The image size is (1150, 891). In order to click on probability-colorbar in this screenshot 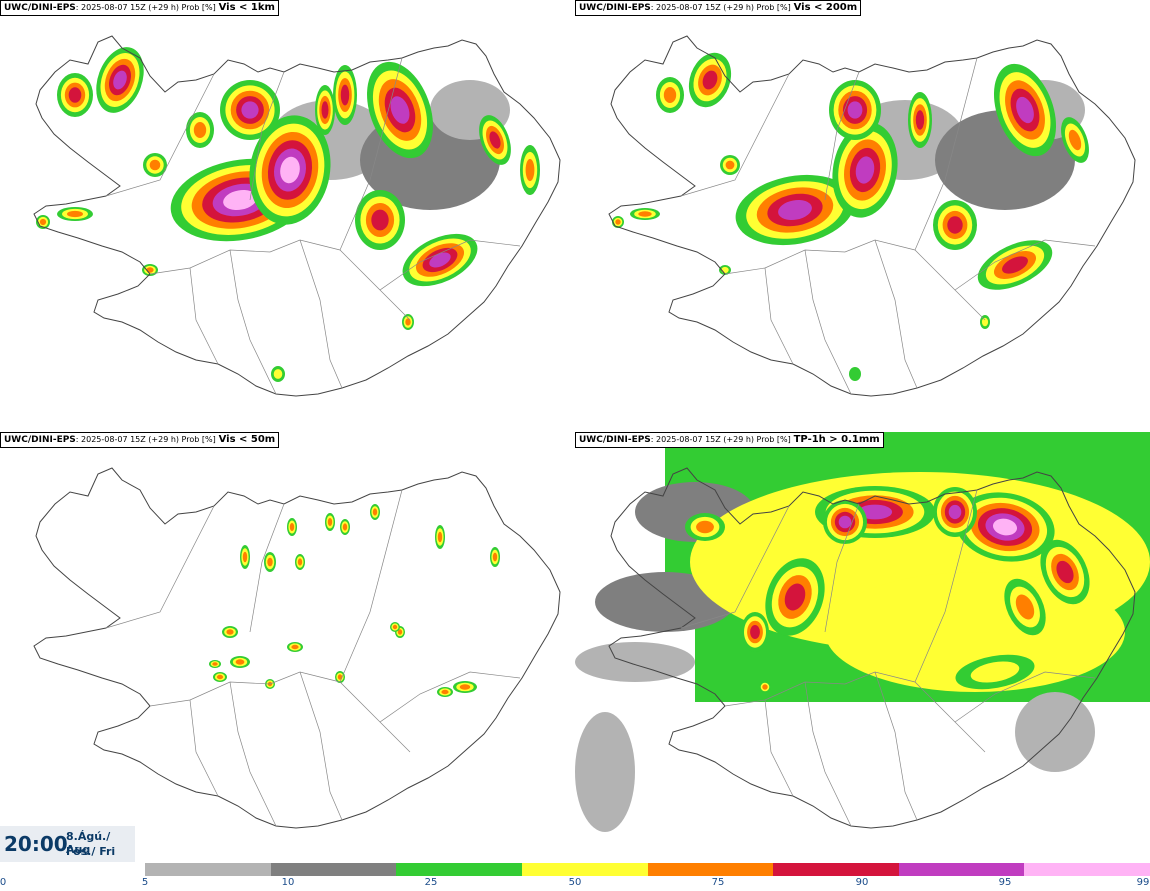, I will do `click(647, 869)`.